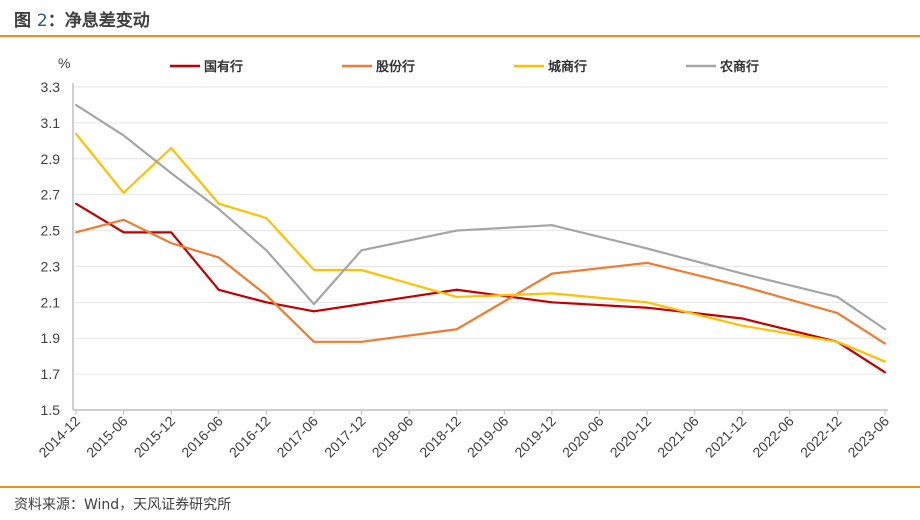 This screenshot has height=520, width=920. Describe the element at coordinates (42, 21) in the screenshot. I see `title-number: 2` at that location.